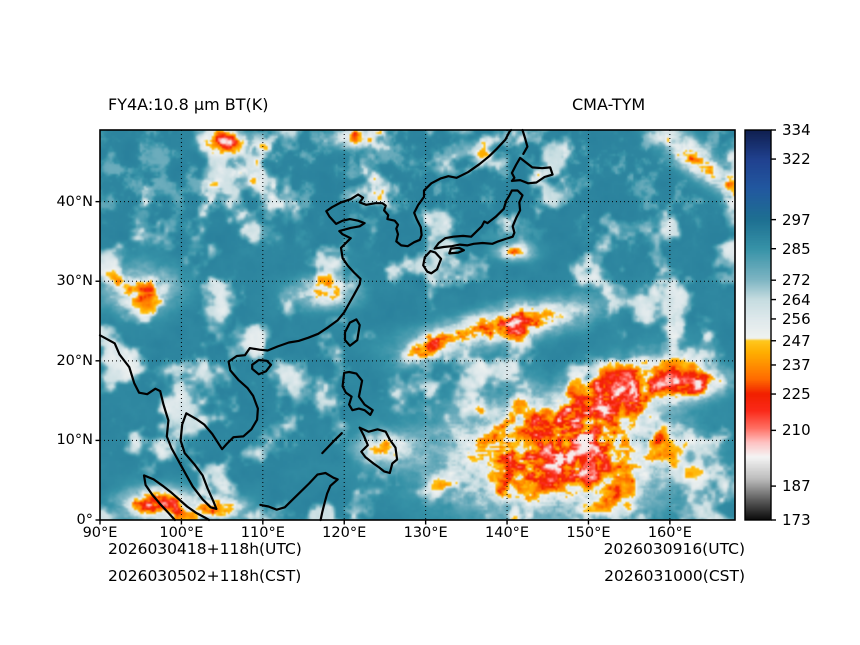  What do you see at coordinates (84, 520) in the screenshot?
I see `y-tick-label: 0°` at bounding box center [84, 520].